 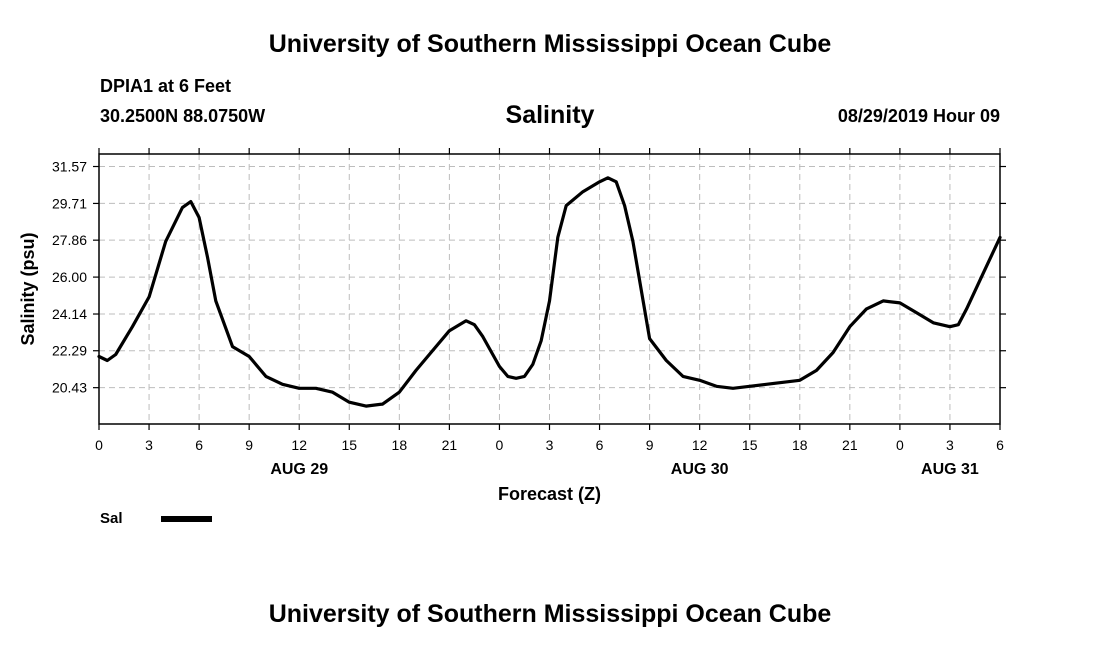 I want to click on y-tick-label: 24.14, so click(x=69, y=314).